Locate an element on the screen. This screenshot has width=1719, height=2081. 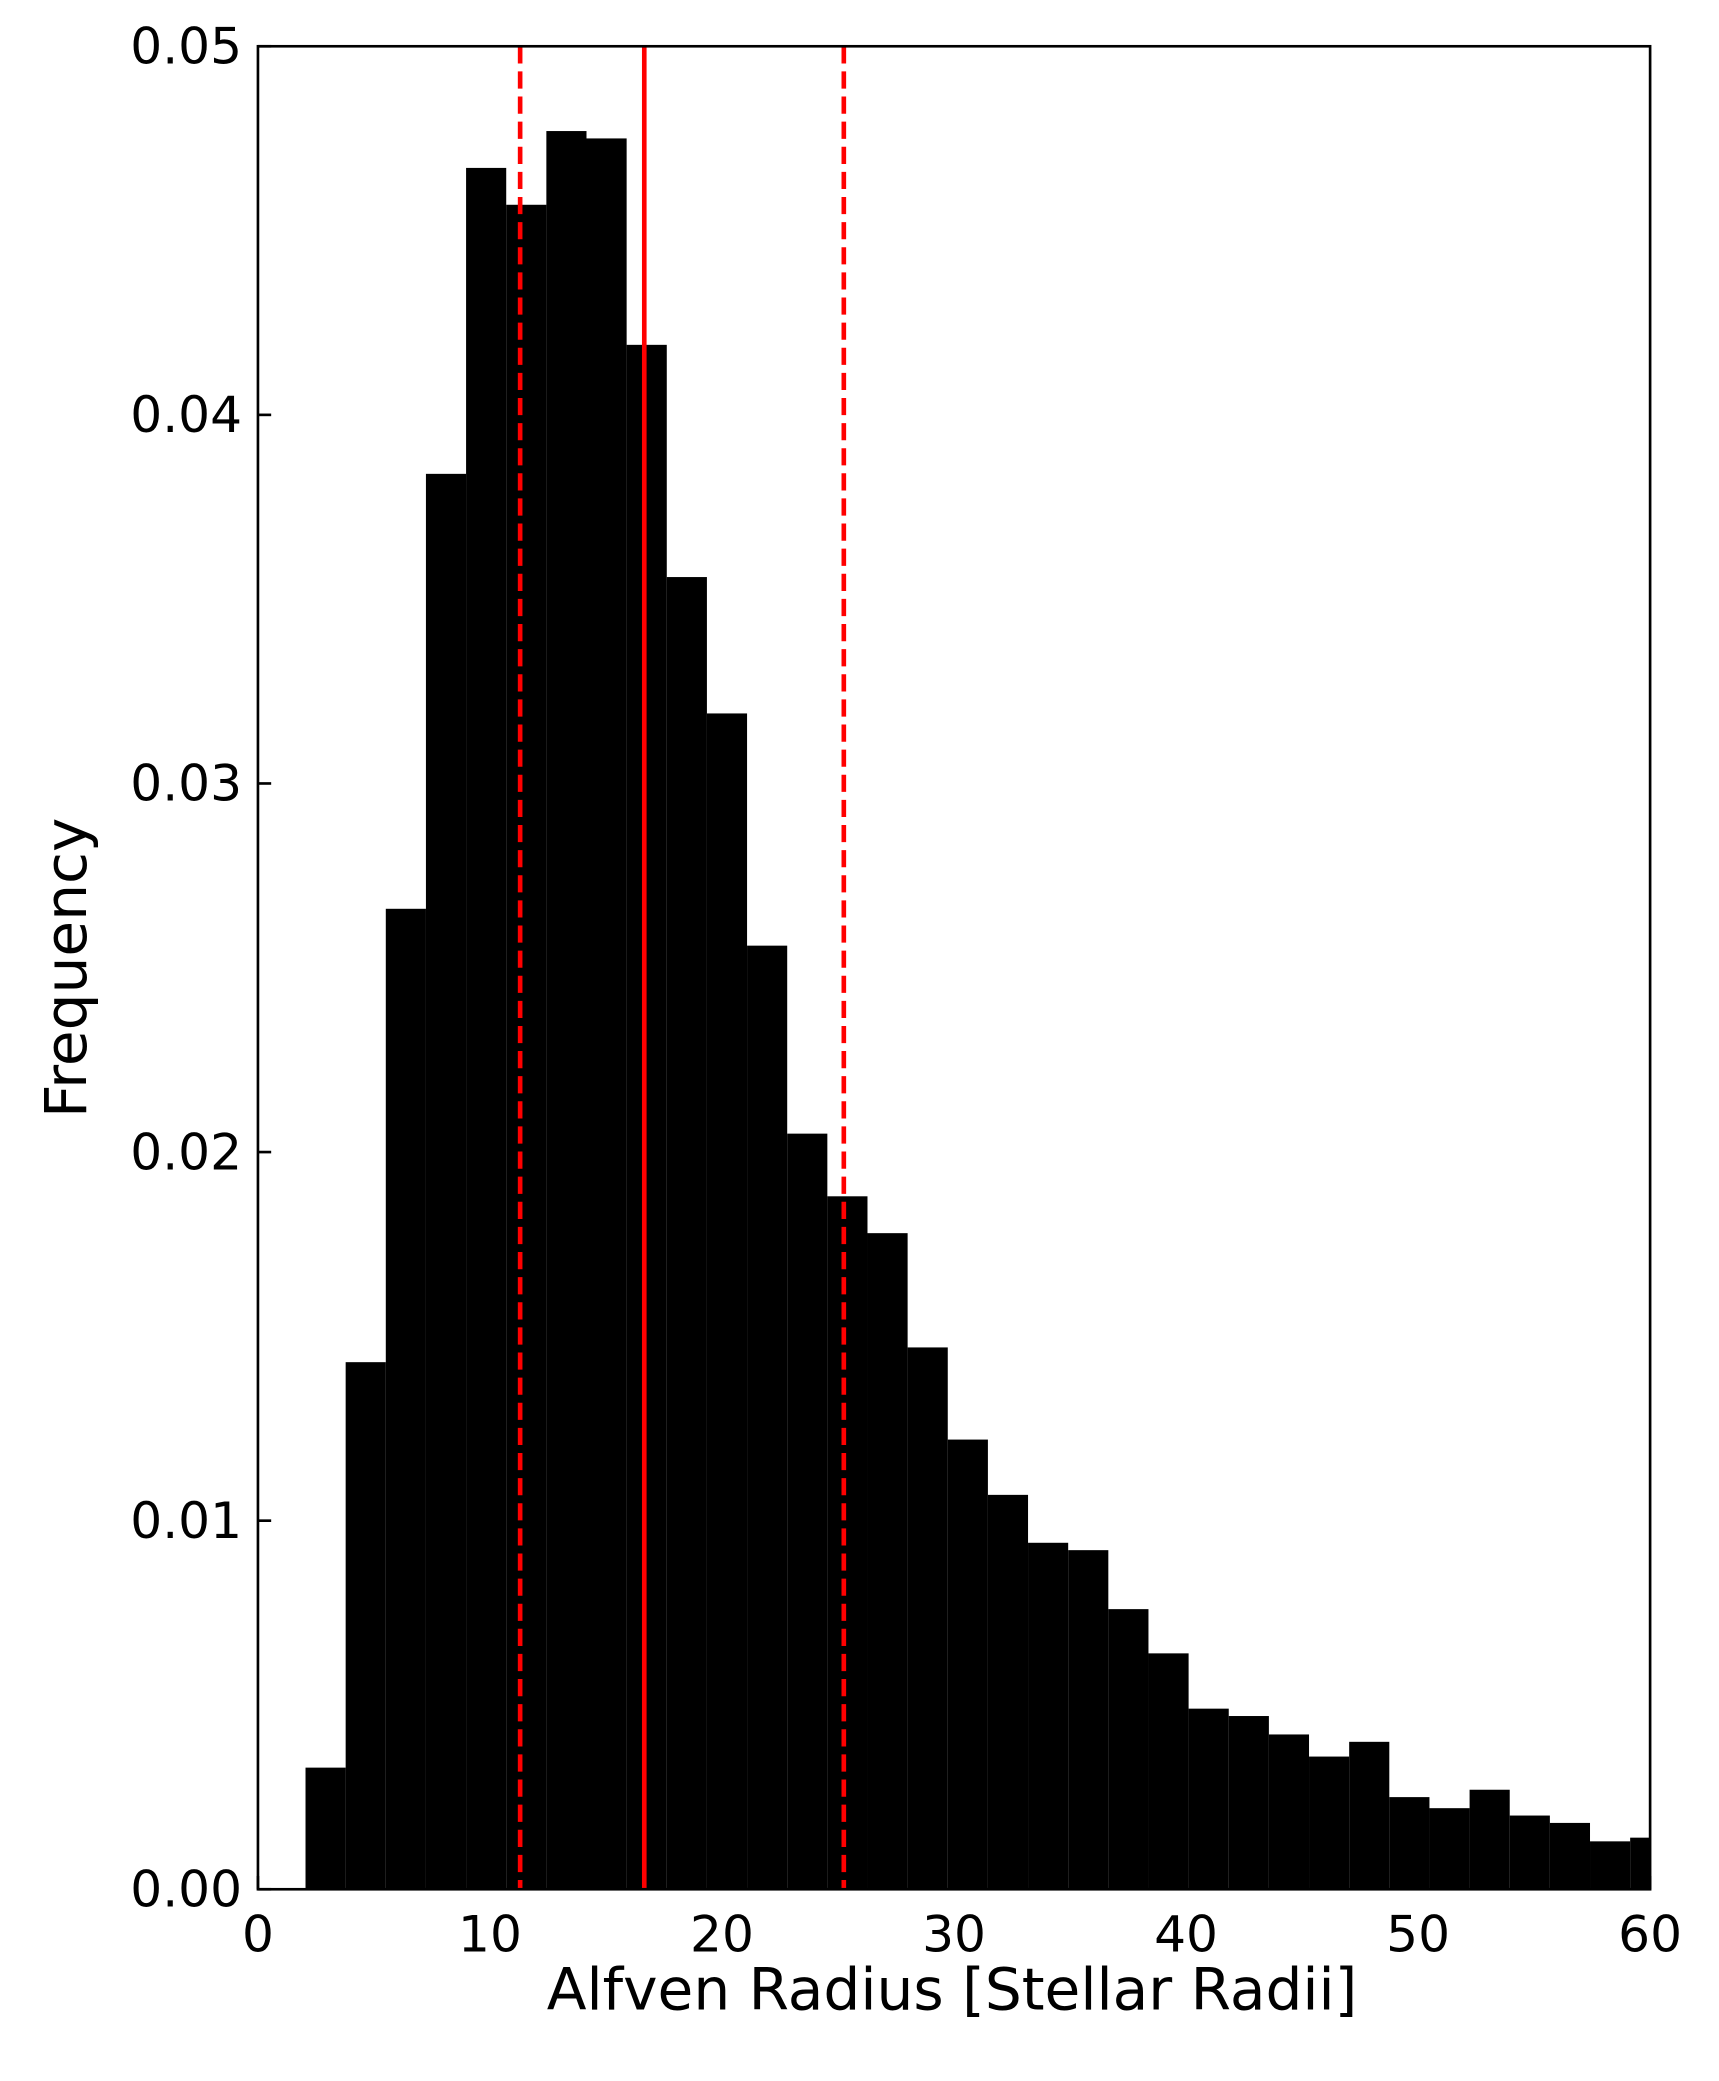
x-tick-label: 50 is located at coordinates (1418, 1933).